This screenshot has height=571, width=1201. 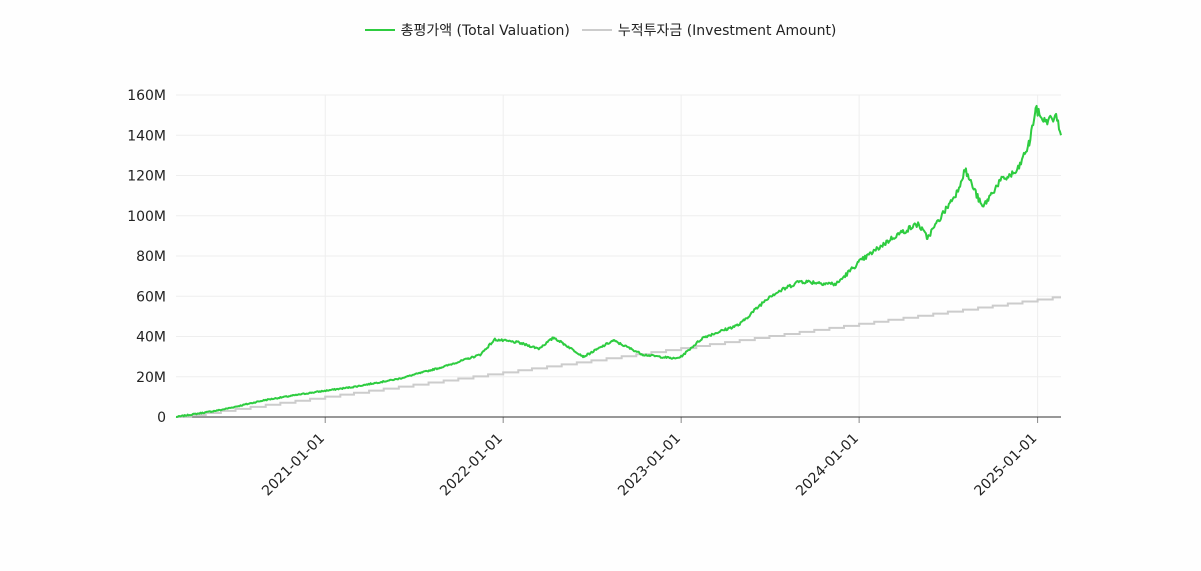 What do you see at coordinates (649, 465) in the screenshot?
I see `x-tick-label: 2023-01-01` at bounding box center [649, 465].